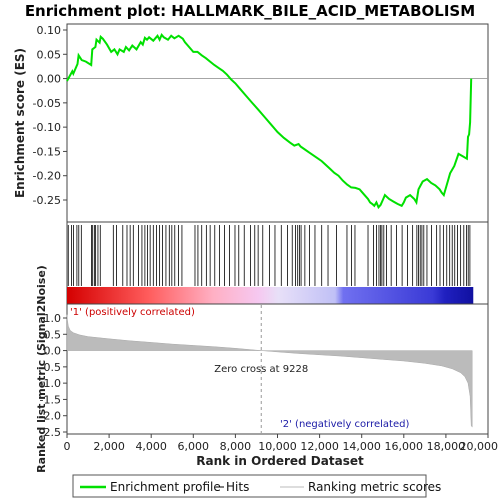  Describe the element at coordinates (446, 446) in the screenshot. I see `x-tick-label: 18,000` at that location.